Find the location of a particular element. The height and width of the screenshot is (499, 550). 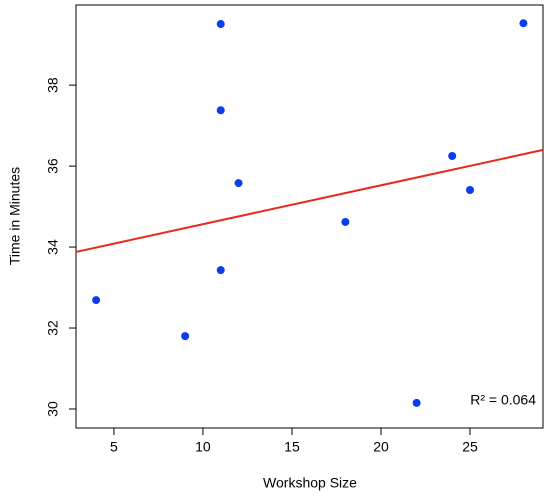

y-tick-label: 36 is located at coordinates (53, 166).